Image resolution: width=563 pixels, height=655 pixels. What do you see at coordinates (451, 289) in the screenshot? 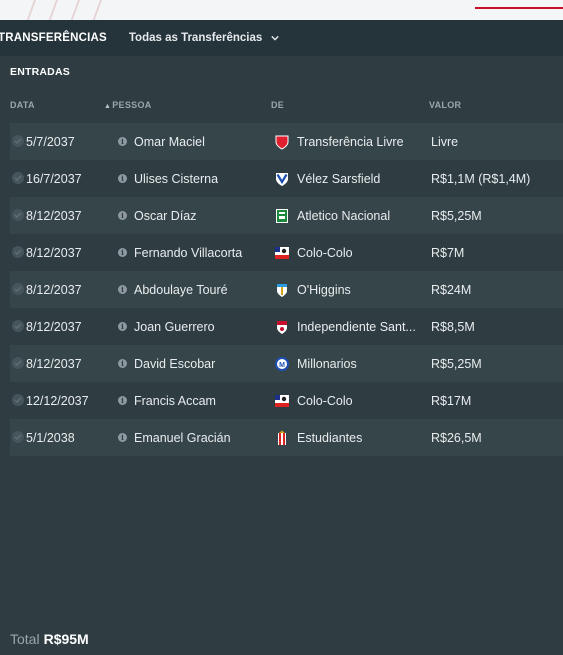
I see `transfer-value: R$24M` at bounding box center [451, 289].